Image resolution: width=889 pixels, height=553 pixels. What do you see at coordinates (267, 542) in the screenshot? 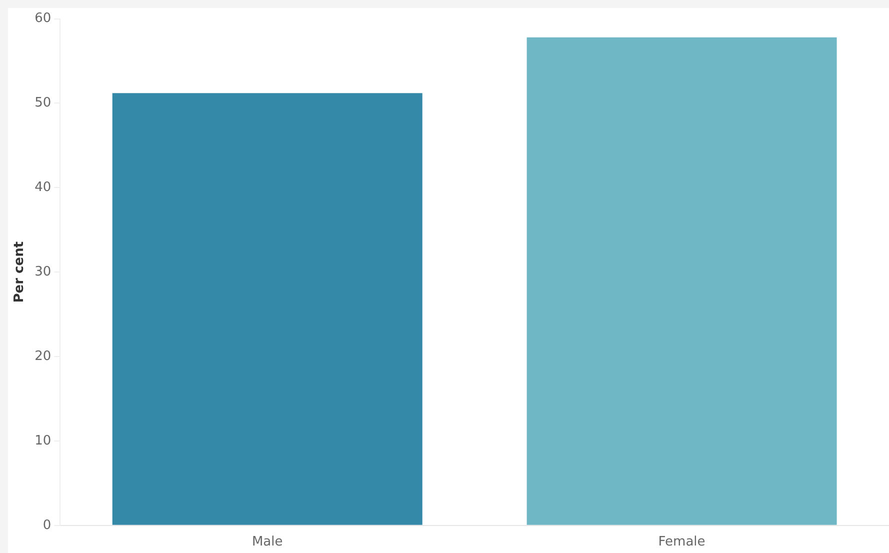
I see `x-tick-label: Male` at bounding box center [267, 542].